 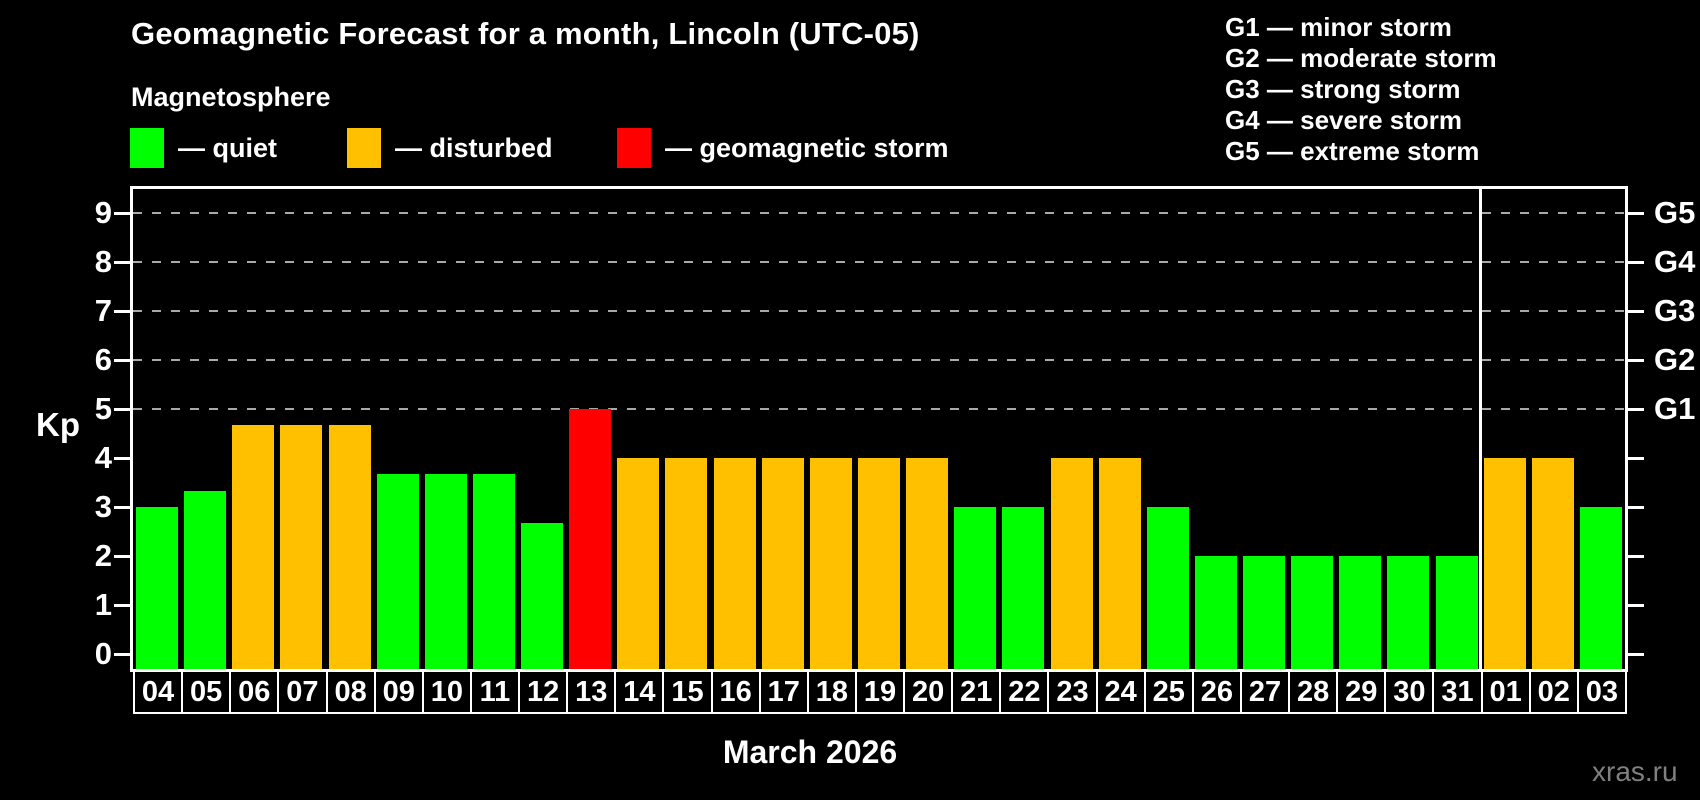 What do you see at coordinates (227, 147) in the screenshot?
I see `legend-label-quiet: — quiet` at bounding box center [227, 147].